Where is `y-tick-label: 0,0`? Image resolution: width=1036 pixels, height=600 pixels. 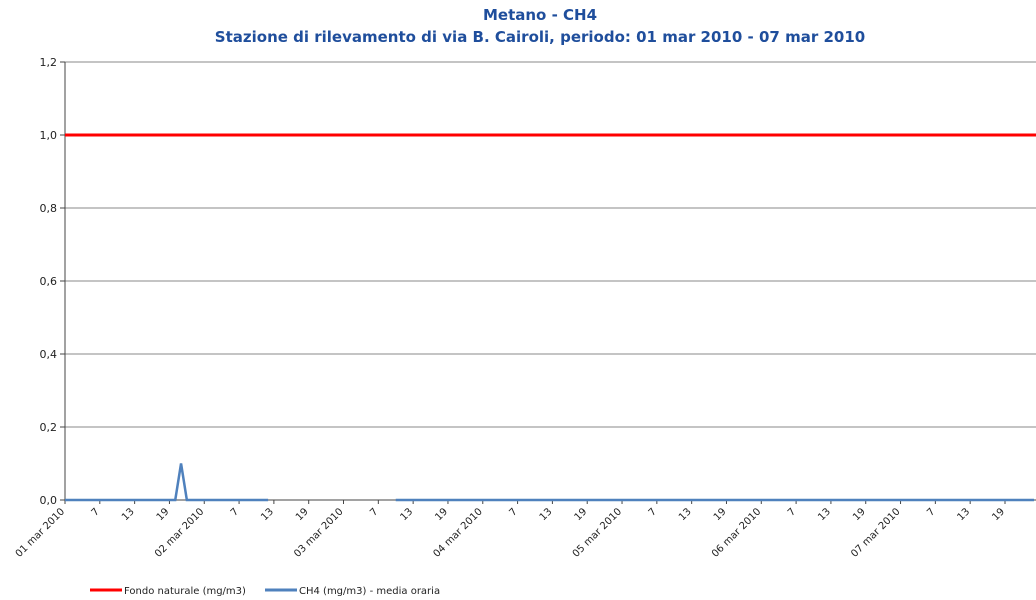 y-tick-label: 0,0 is located at coordinates (49, 500).